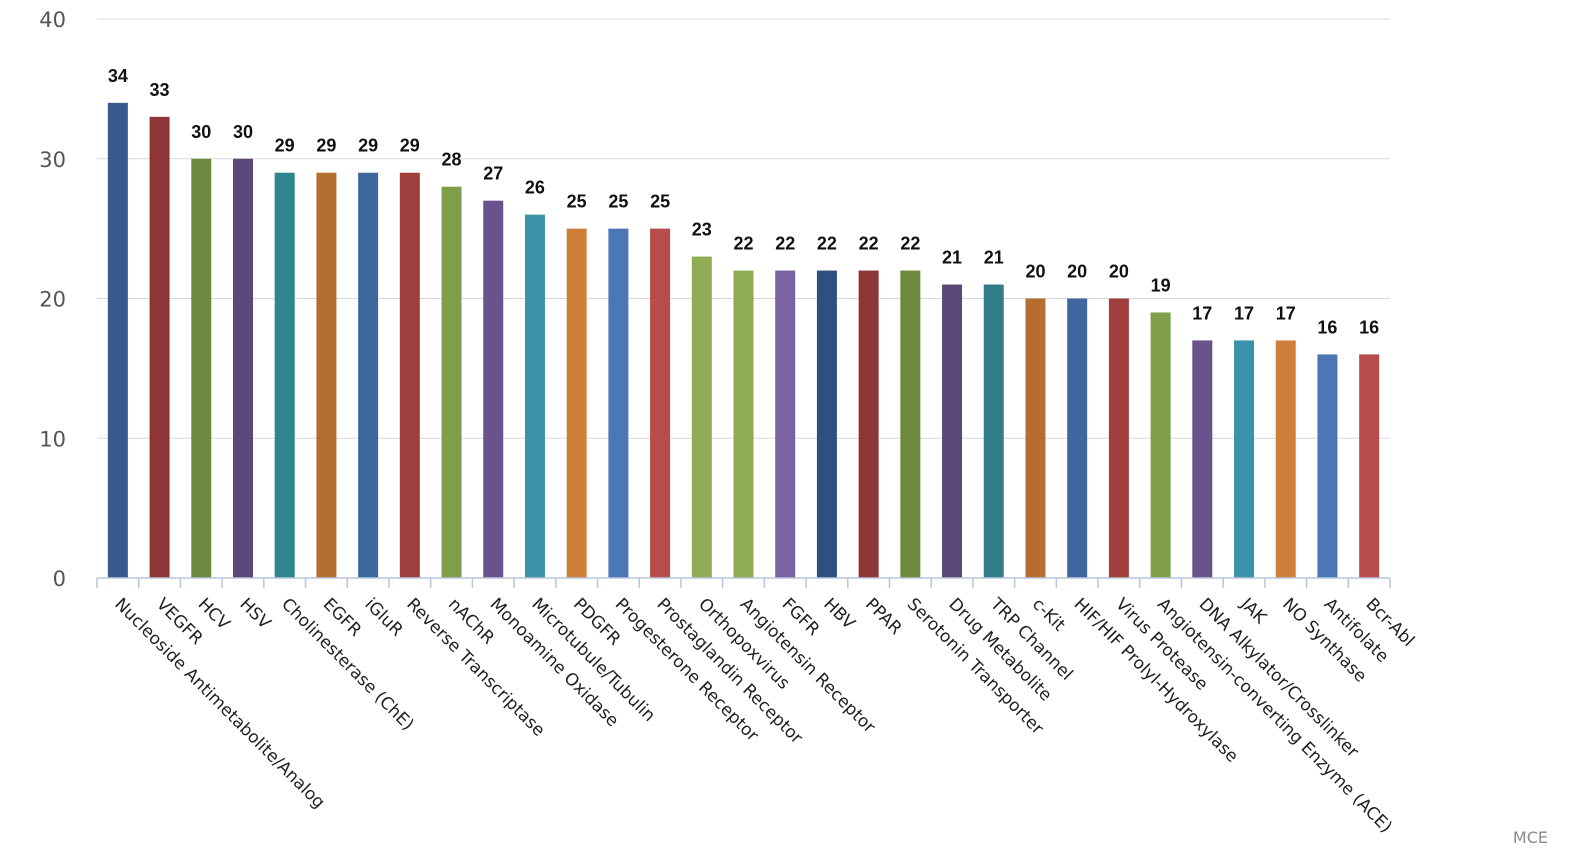  What do you see at coordinates (59, 579) in the screenshot?
I see `y-tick-label: 0` at bounding box center [59, 579].